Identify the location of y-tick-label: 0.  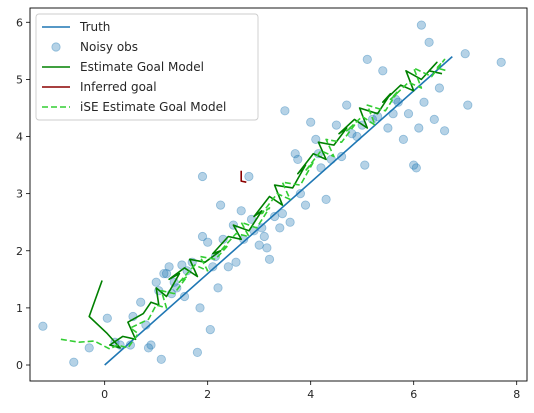
(19, 365).